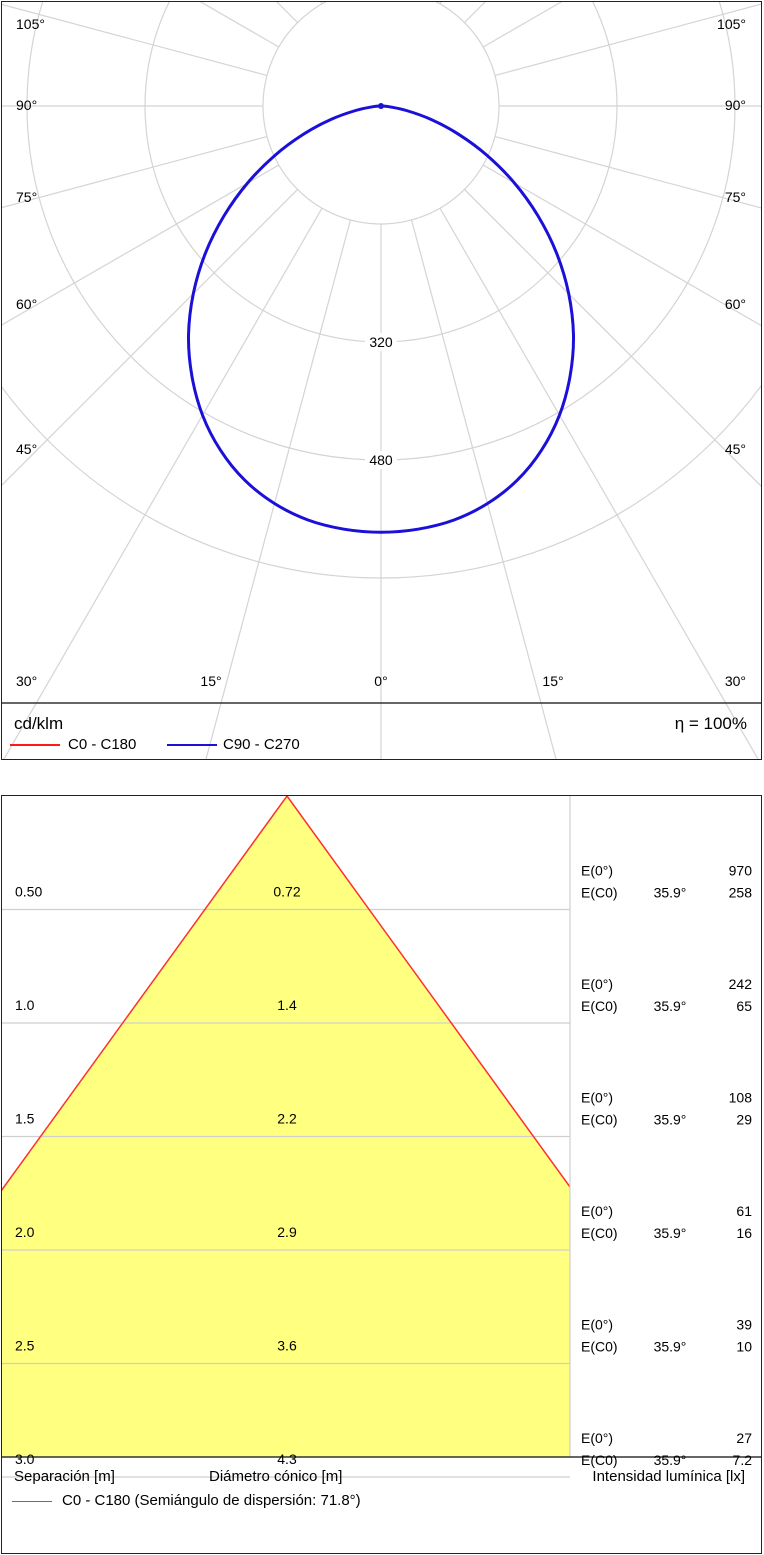 This screenshot has height=1555, width=764. What do you see at coordinates (744, 1438) in the screenshot?
I see `e0-value: 27` at bounding box center [744, 1438].